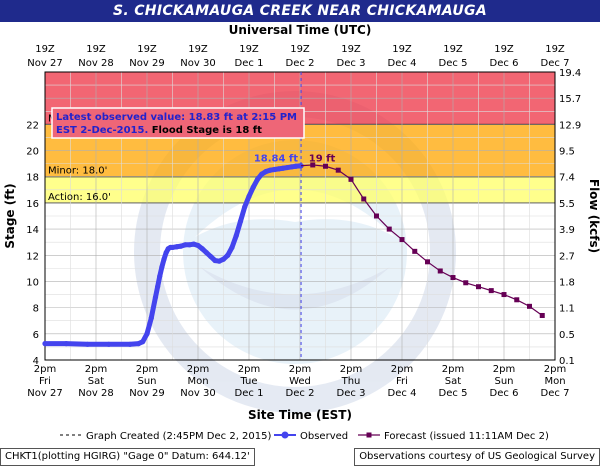  I want to click on flow-tick-label: 0.5, so click(567, 335).